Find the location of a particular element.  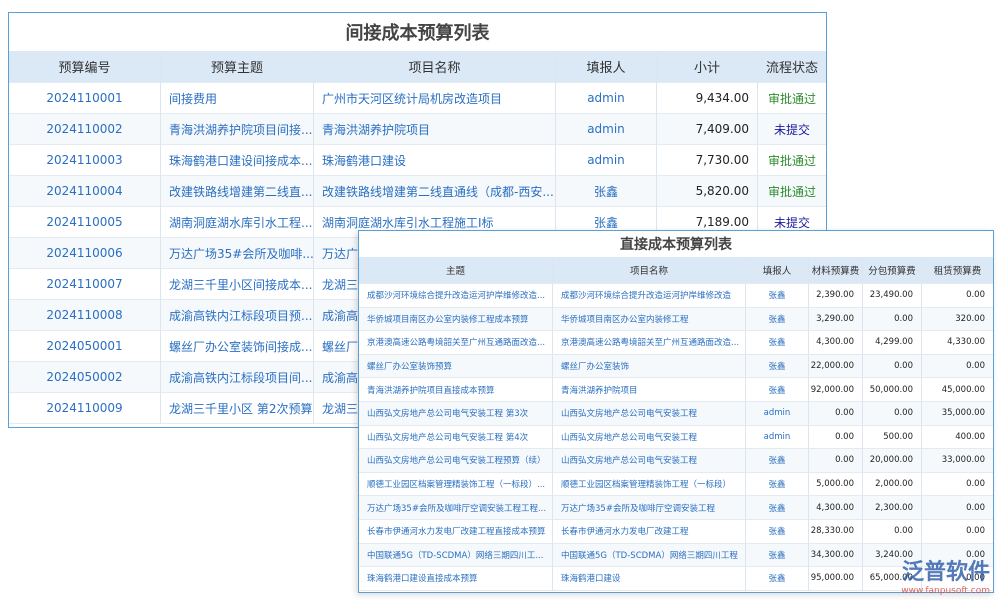

table-cell: 青海洪湖养护院项目直接成本预算 is located at coordinates (456, 390).